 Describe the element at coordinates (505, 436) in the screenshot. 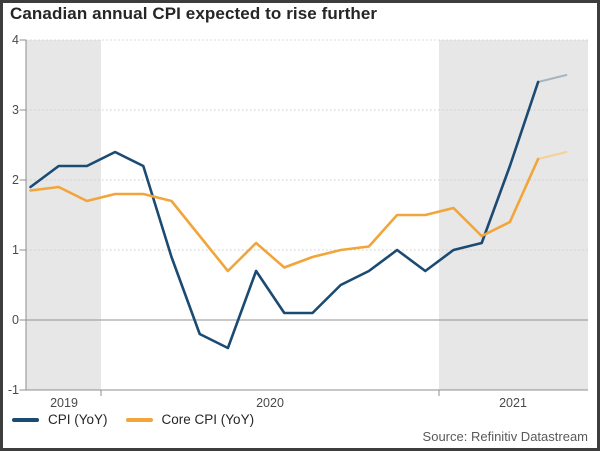

I see `source-credit: Source: Refinitiv Datastream` at that location.